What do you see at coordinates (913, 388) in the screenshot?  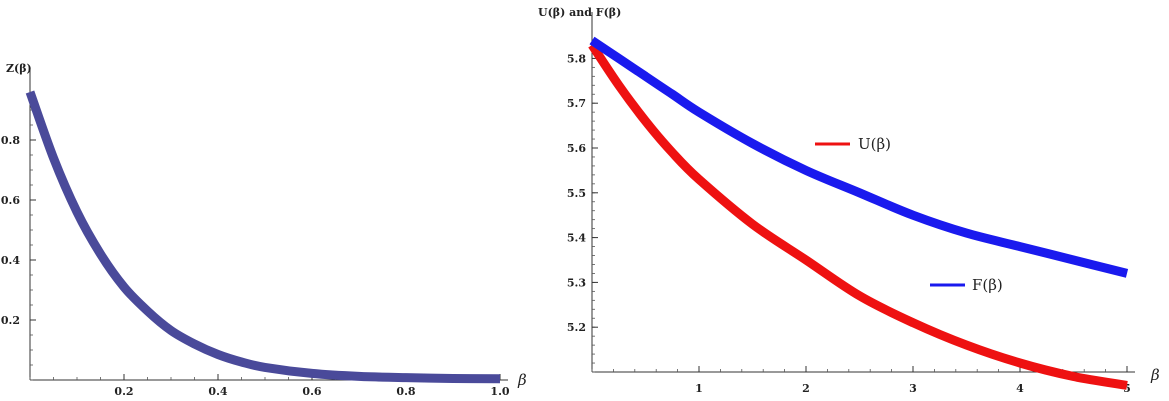 I see `x-tick-label: 3` at bounding box center [913, 388].